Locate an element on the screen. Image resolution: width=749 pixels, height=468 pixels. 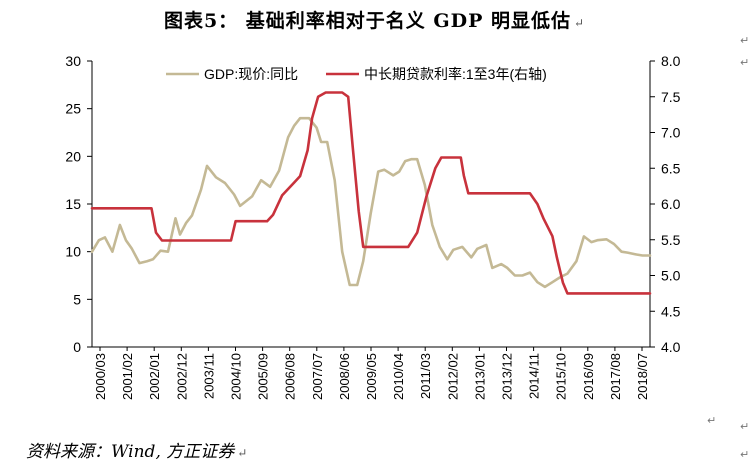
source-note-text: 资料来源：Wind, 方正证券 is located at coordinates (130, 452).